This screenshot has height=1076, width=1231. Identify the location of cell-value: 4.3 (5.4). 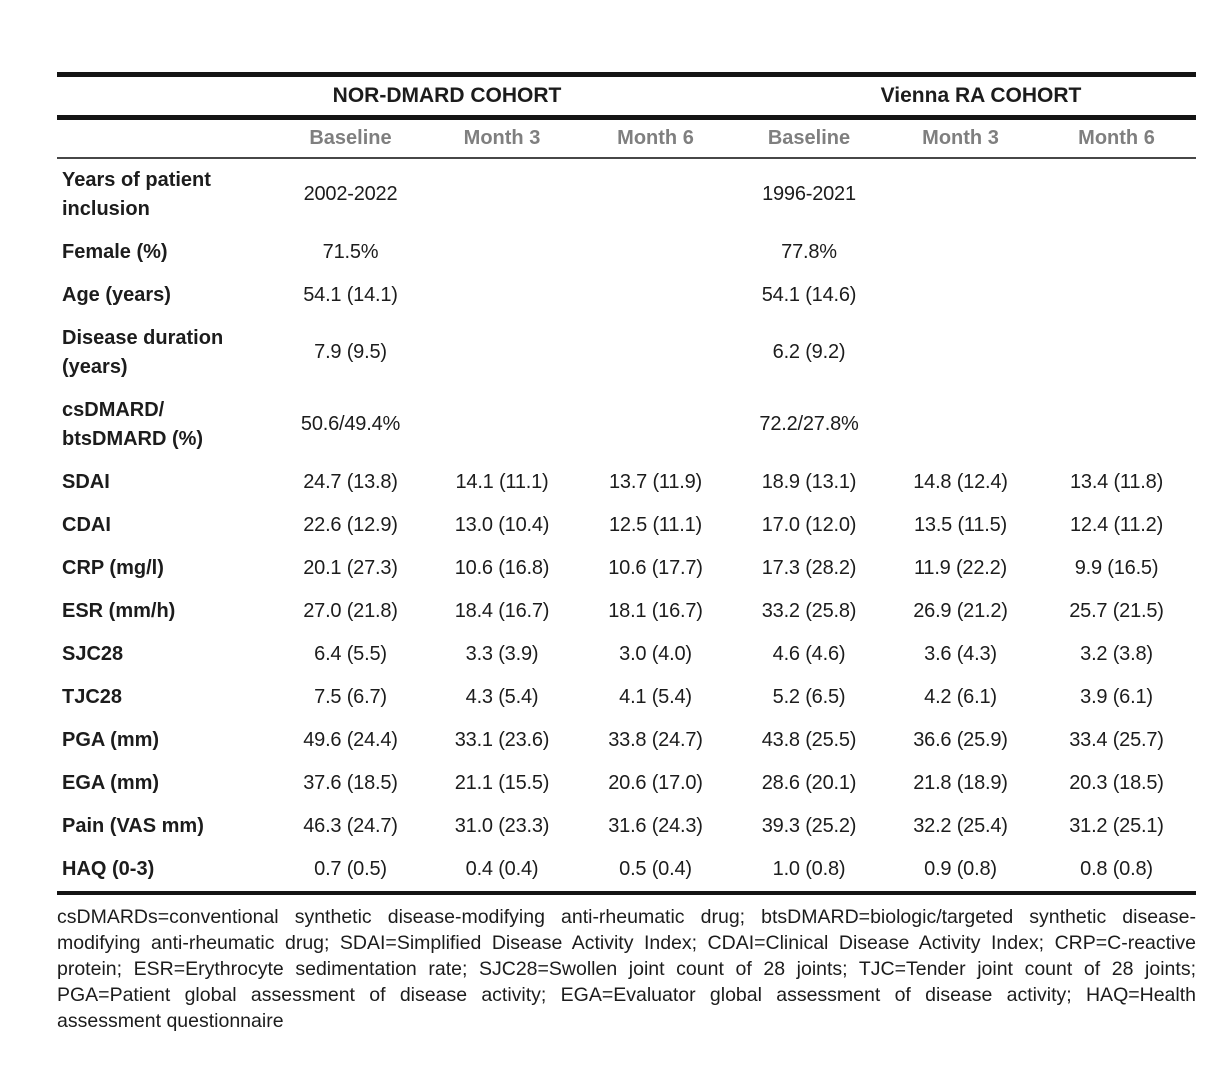
(502, 696).